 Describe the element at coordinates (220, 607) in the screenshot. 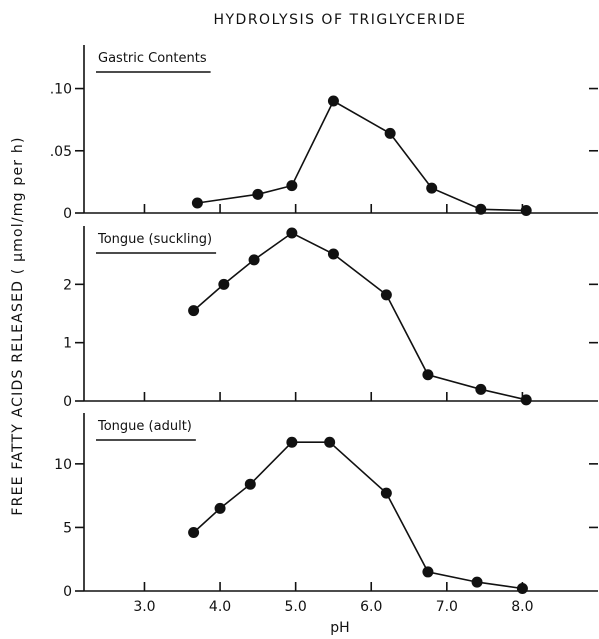

I see `x-tick-label: 4.0` at that location.